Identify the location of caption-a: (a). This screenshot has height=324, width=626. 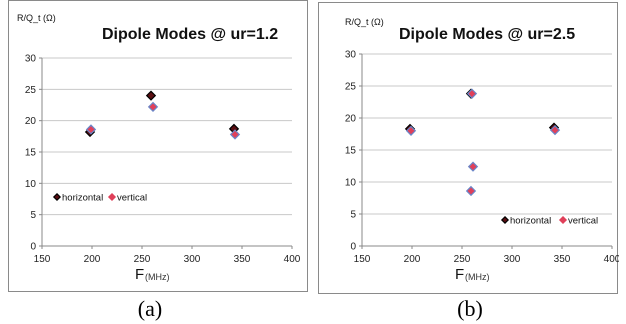
(150, 308).